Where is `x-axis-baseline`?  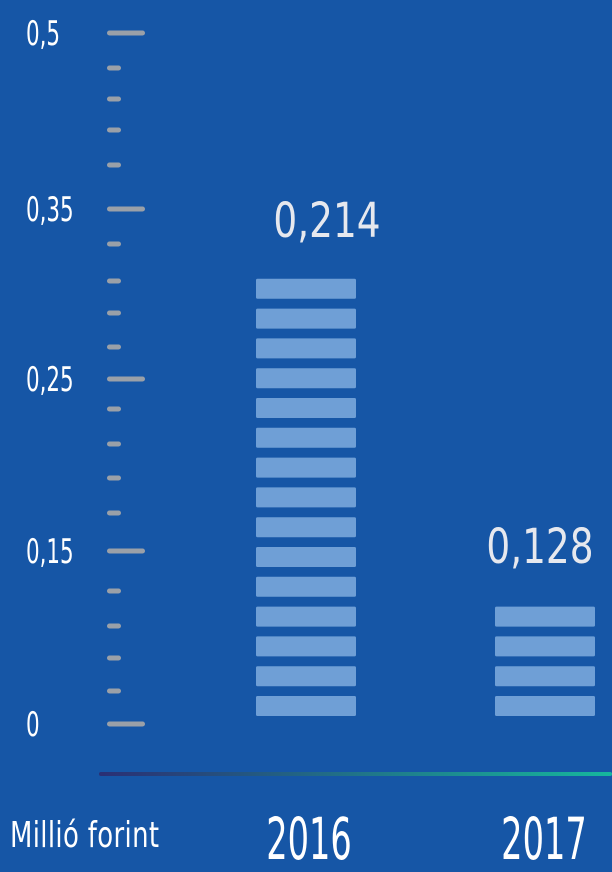
x-axis-baseline is located at coordinates (355, 774).